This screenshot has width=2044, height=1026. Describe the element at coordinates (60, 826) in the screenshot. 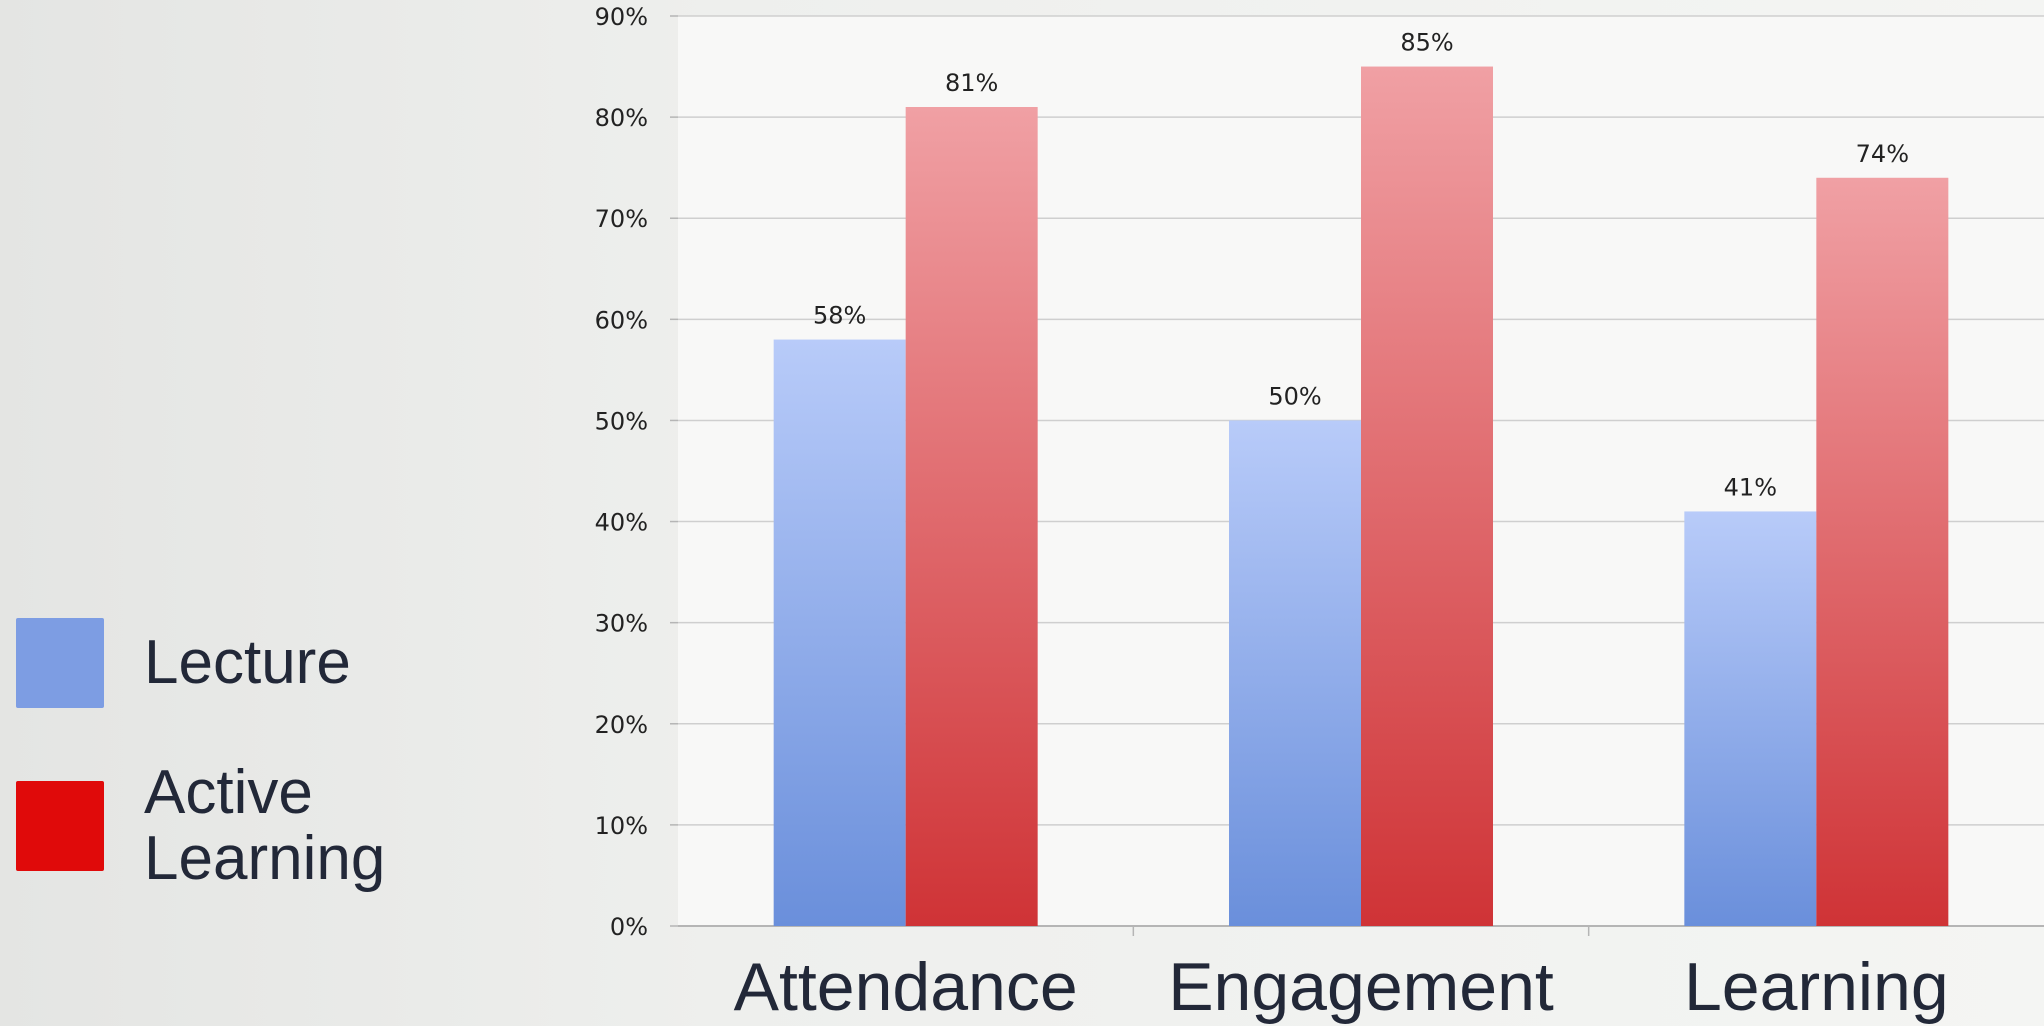

I see `legend-swatch-active-learning` at that location.